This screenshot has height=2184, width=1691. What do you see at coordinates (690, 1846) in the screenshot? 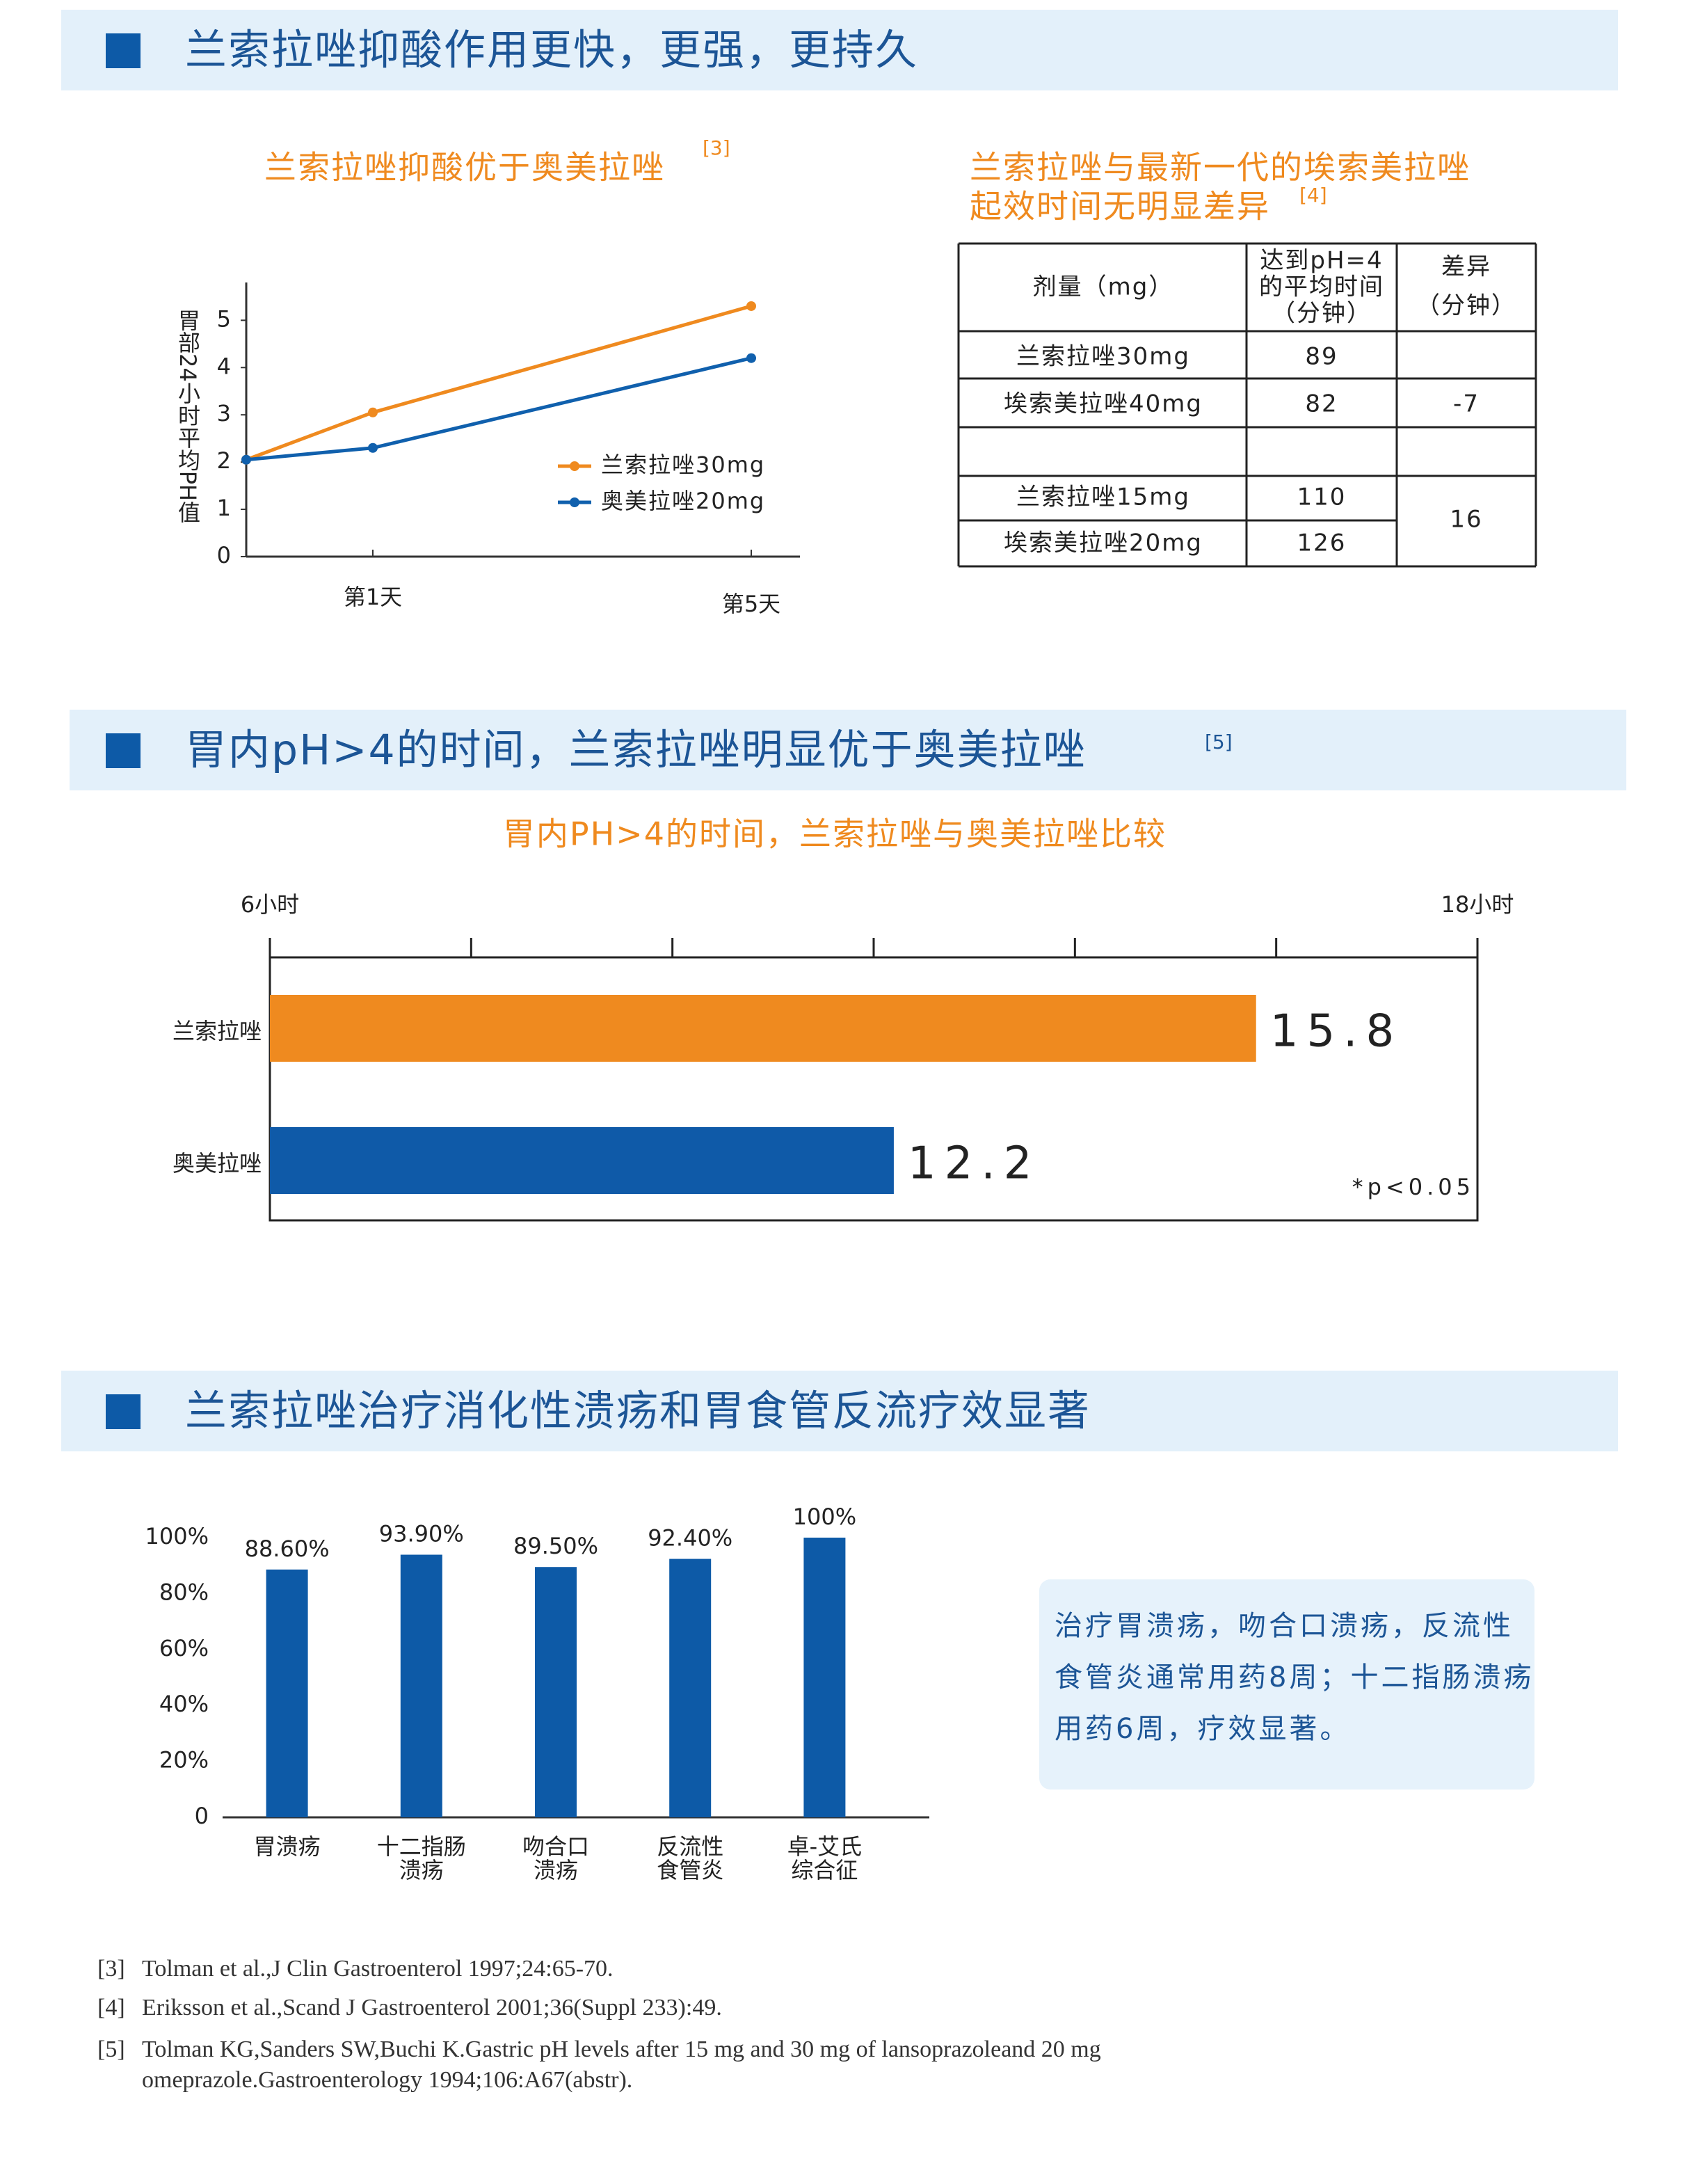
I see `x-tick-label: 反流性` at bounding box center [690, 1846].